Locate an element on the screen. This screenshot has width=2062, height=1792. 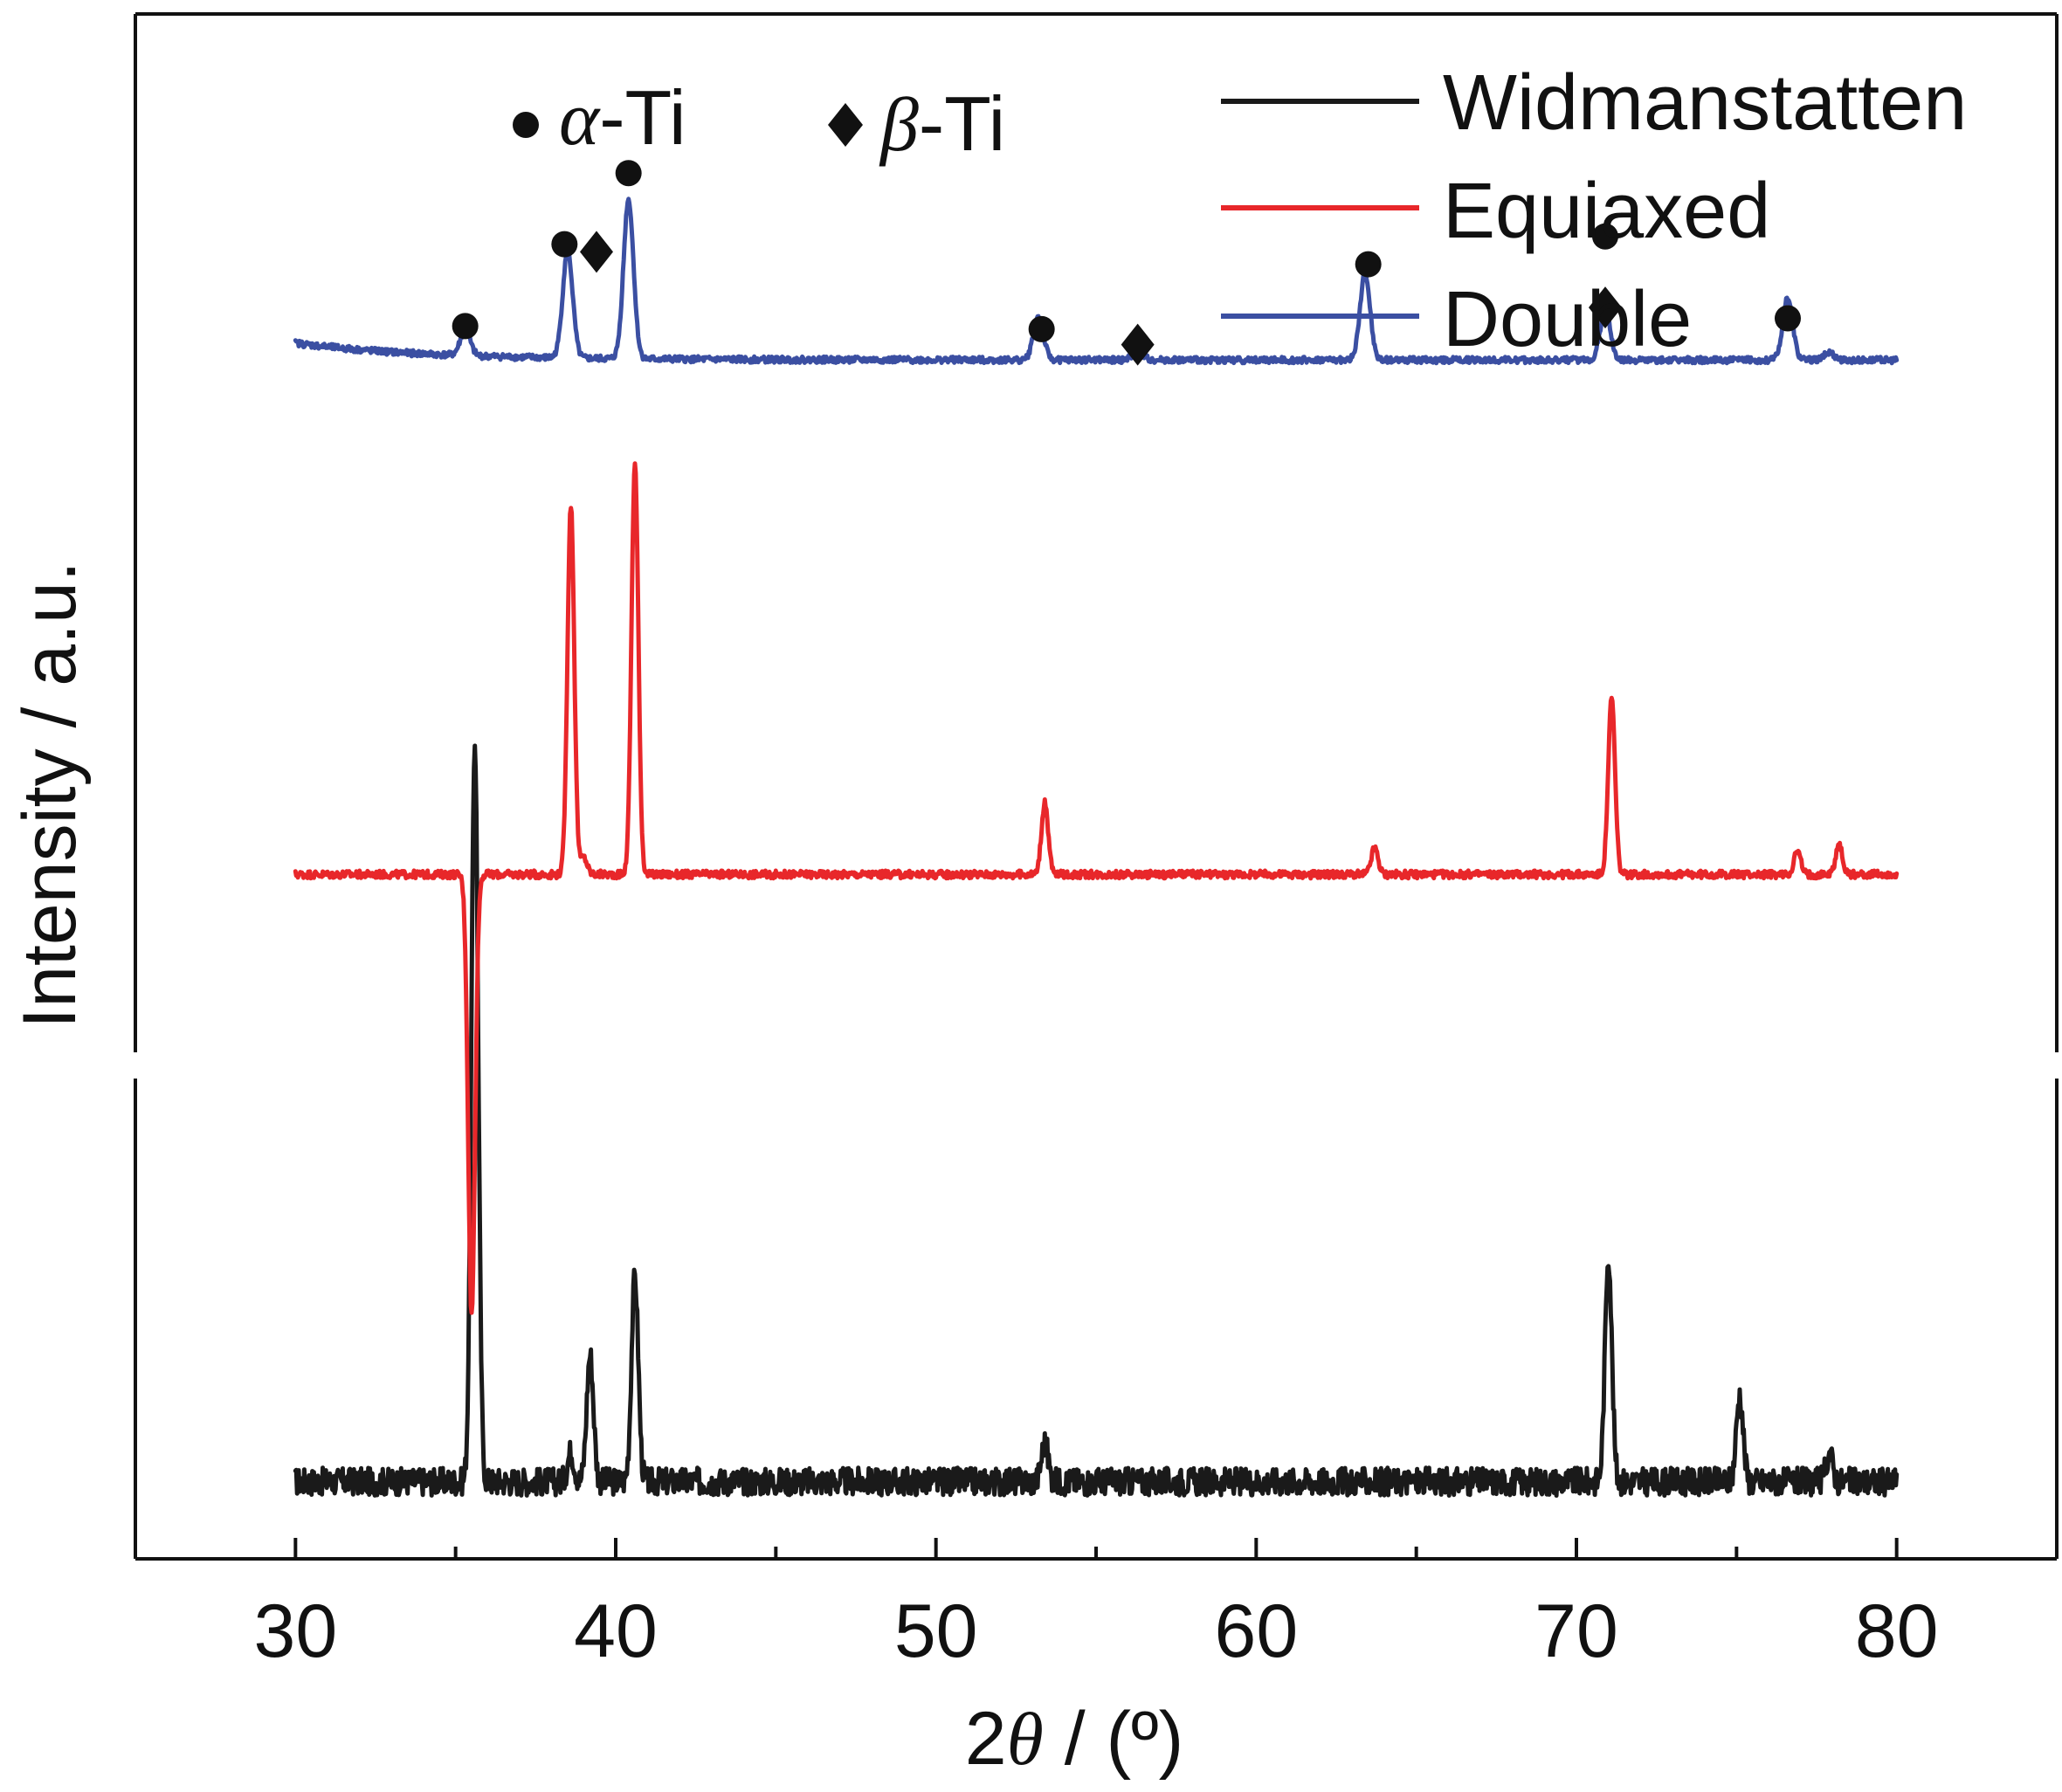
x-axis-title-prefix: 2 is located at coordinates (986, 1739).